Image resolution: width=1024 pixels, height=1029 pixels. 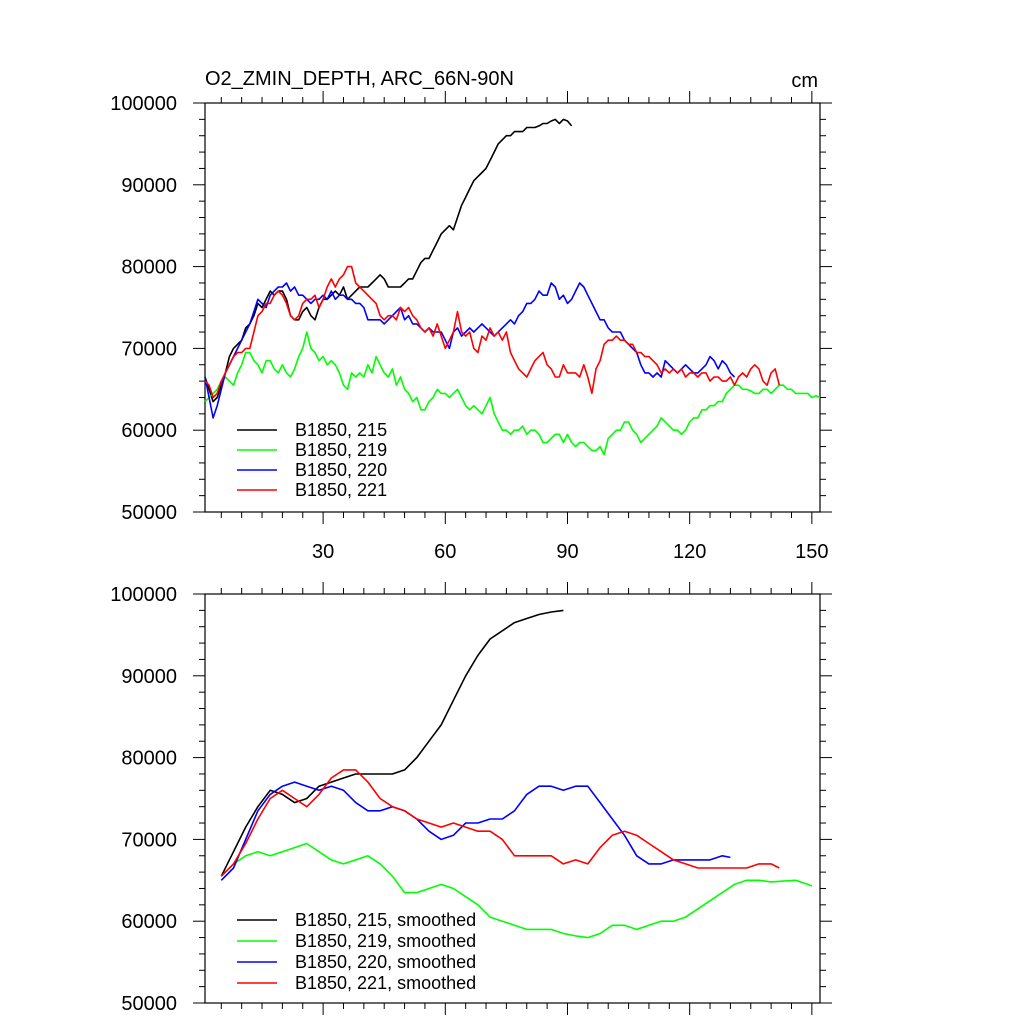 I want to click on legend-label-1: B1850, 215, so click(x=341, y=430).